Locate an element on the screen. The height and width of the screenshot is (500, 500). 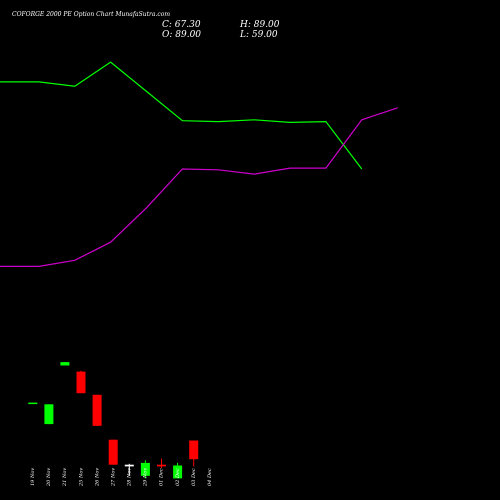
x-tick-label: 20 Nov is located at coordinates (49, 477).